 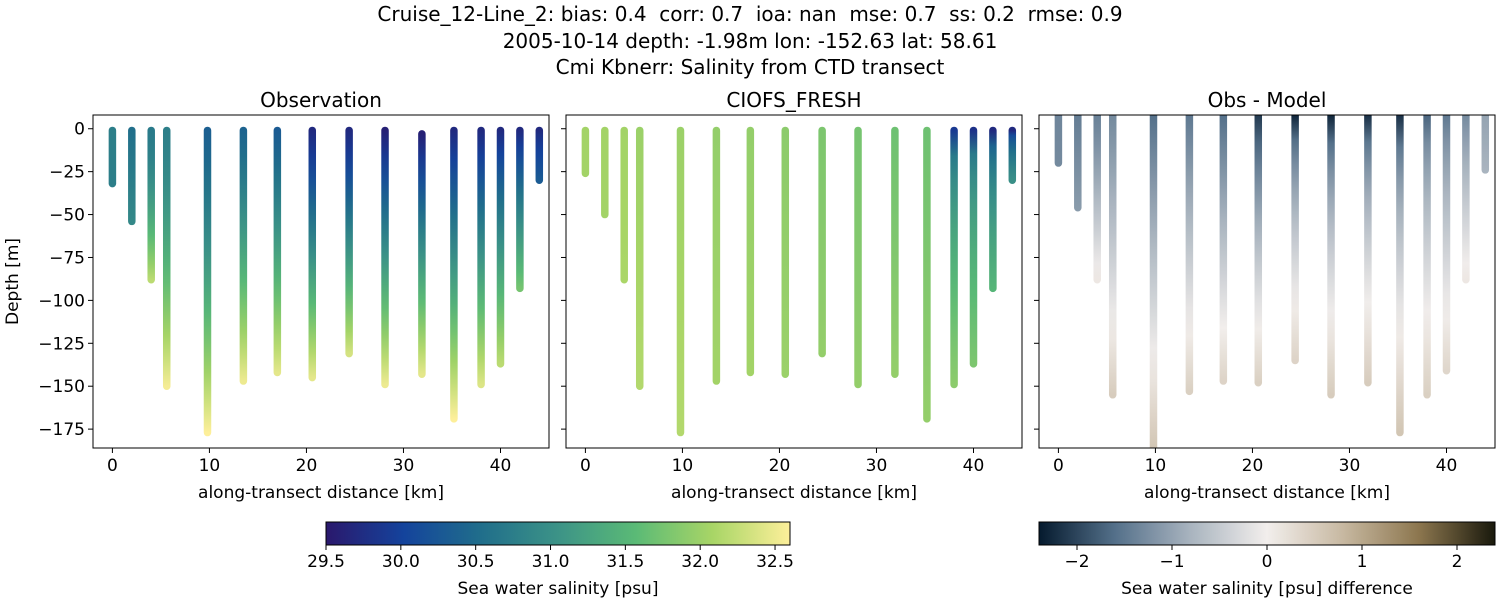 I want to click on y-tick-label: −175, so click(x=61, y=430).